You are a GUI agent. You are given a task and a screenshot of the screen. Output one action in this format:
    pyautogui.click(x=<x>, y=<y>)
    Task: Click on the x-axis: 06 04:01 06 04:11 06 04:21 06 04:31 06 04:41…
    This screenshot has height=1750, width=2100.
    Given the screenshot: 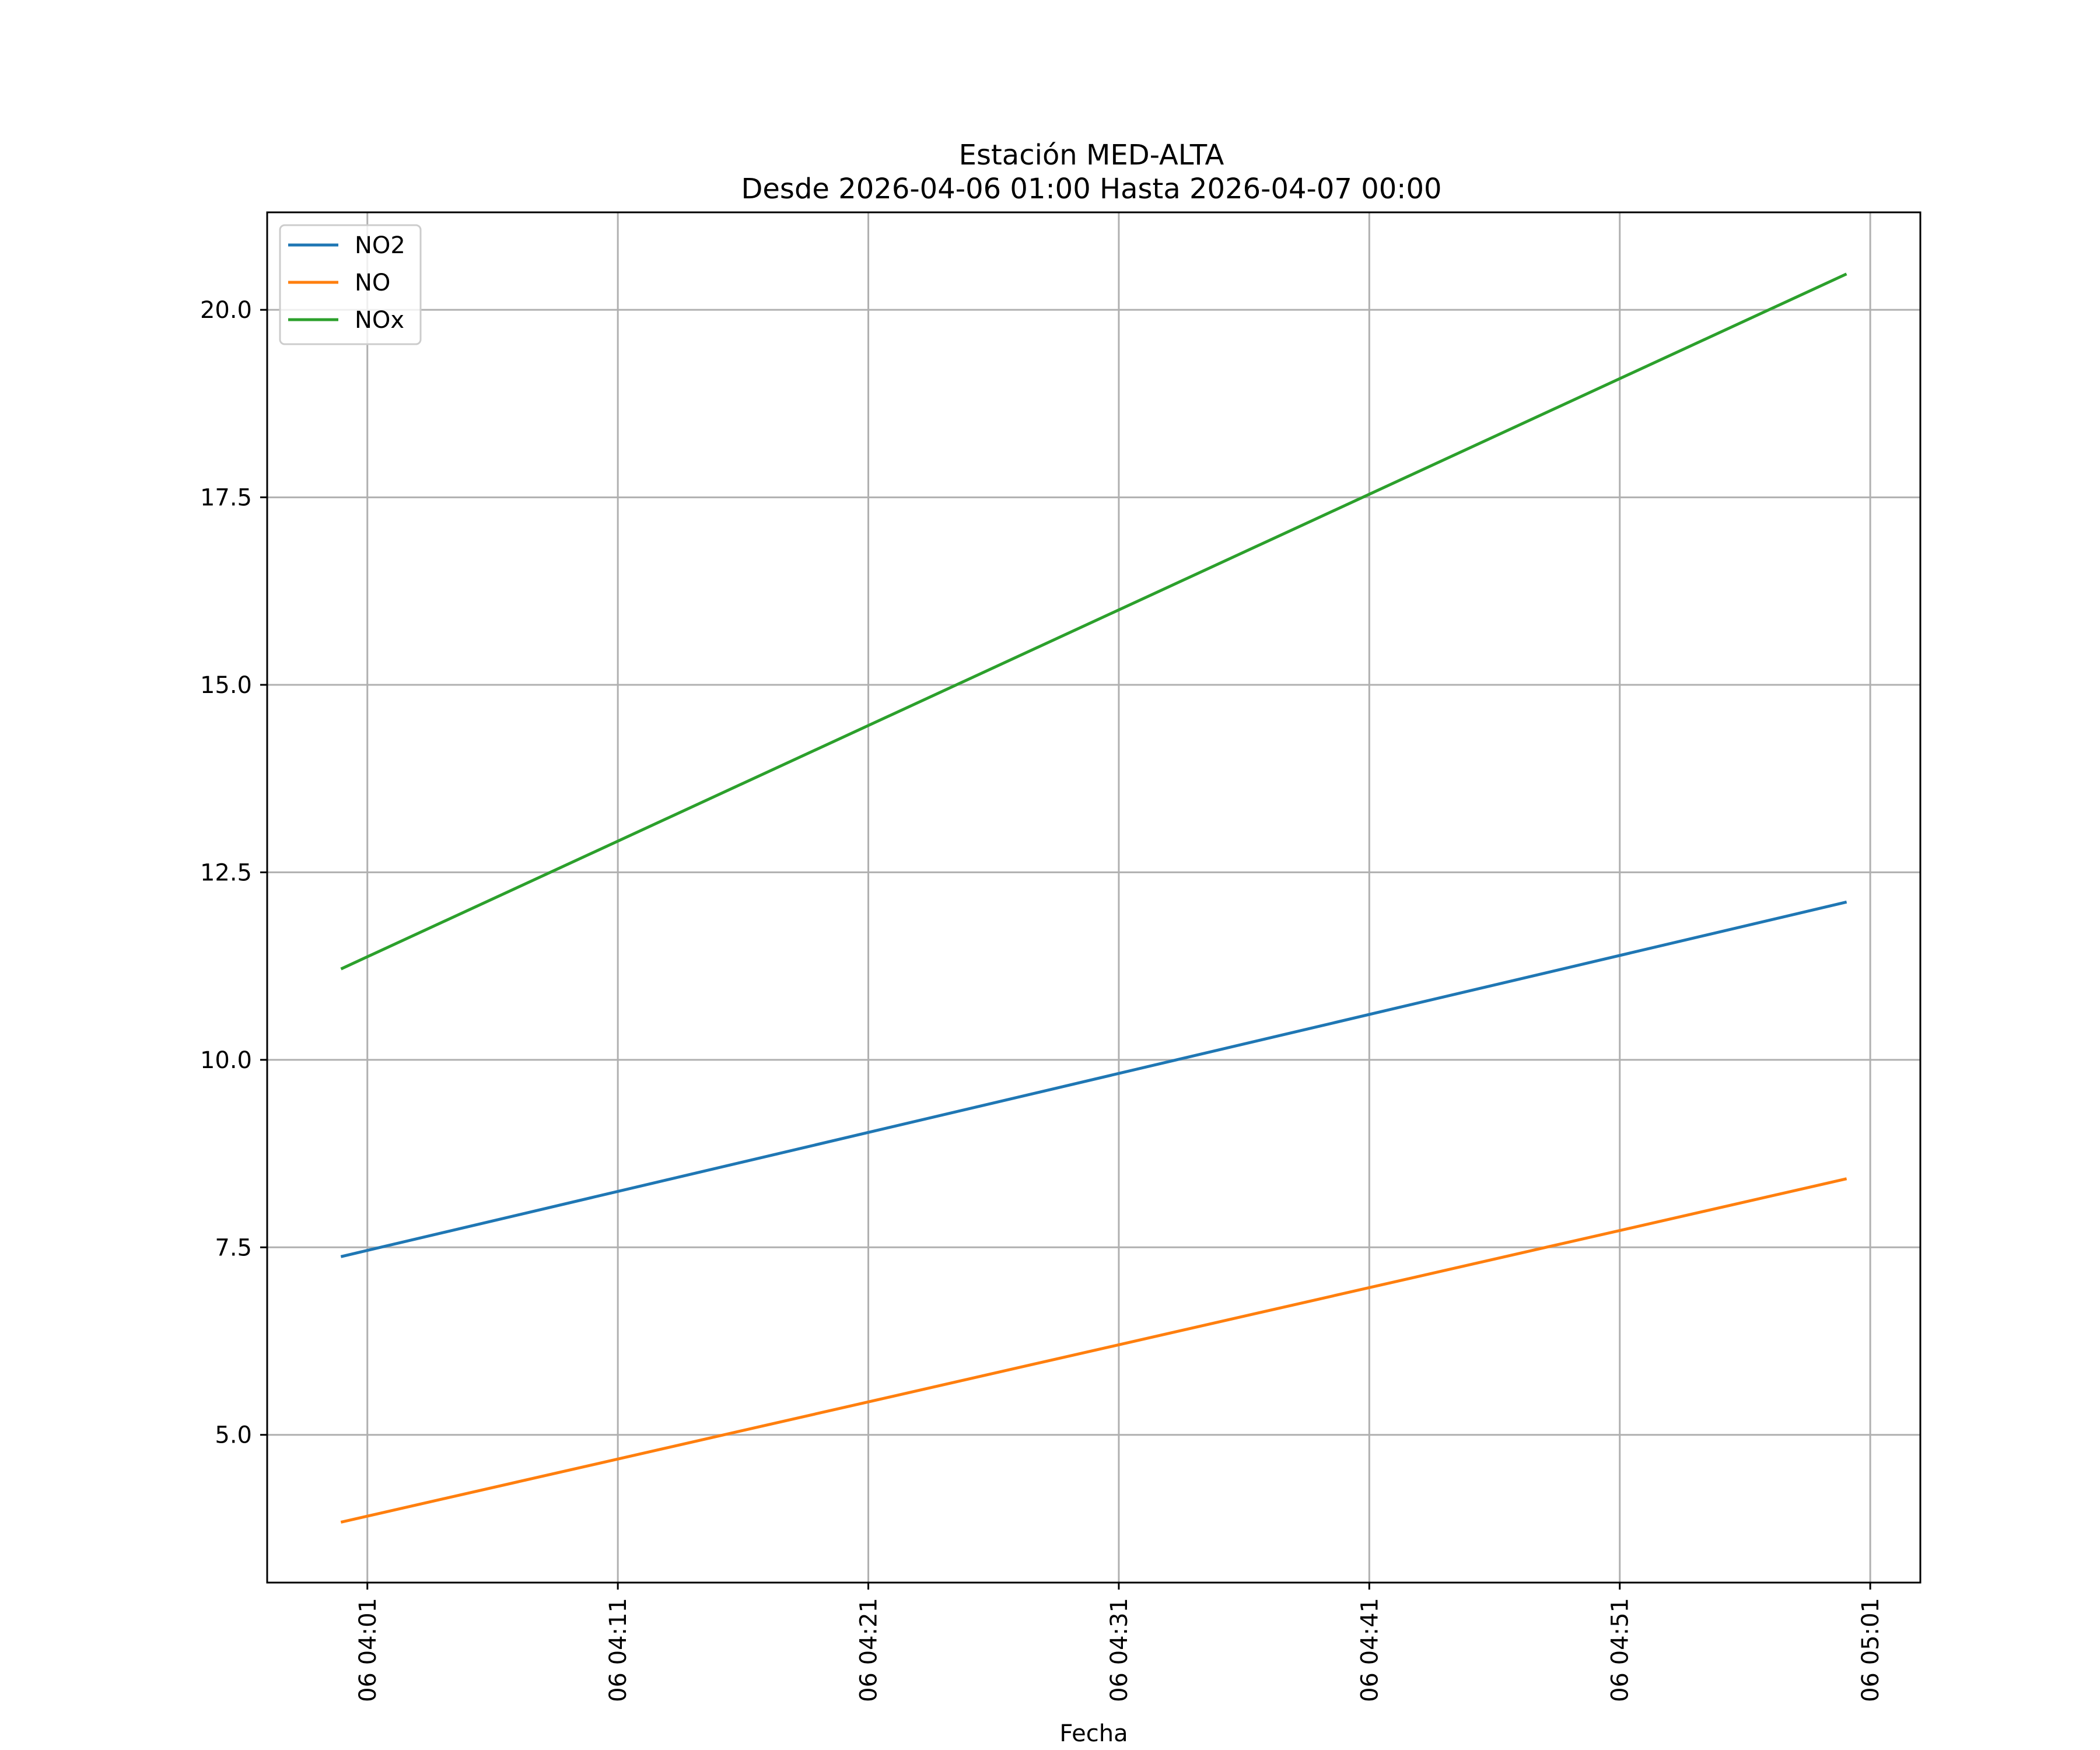 What is the action you would take?
    pyautogui.click(x=1119, y=1643)
    